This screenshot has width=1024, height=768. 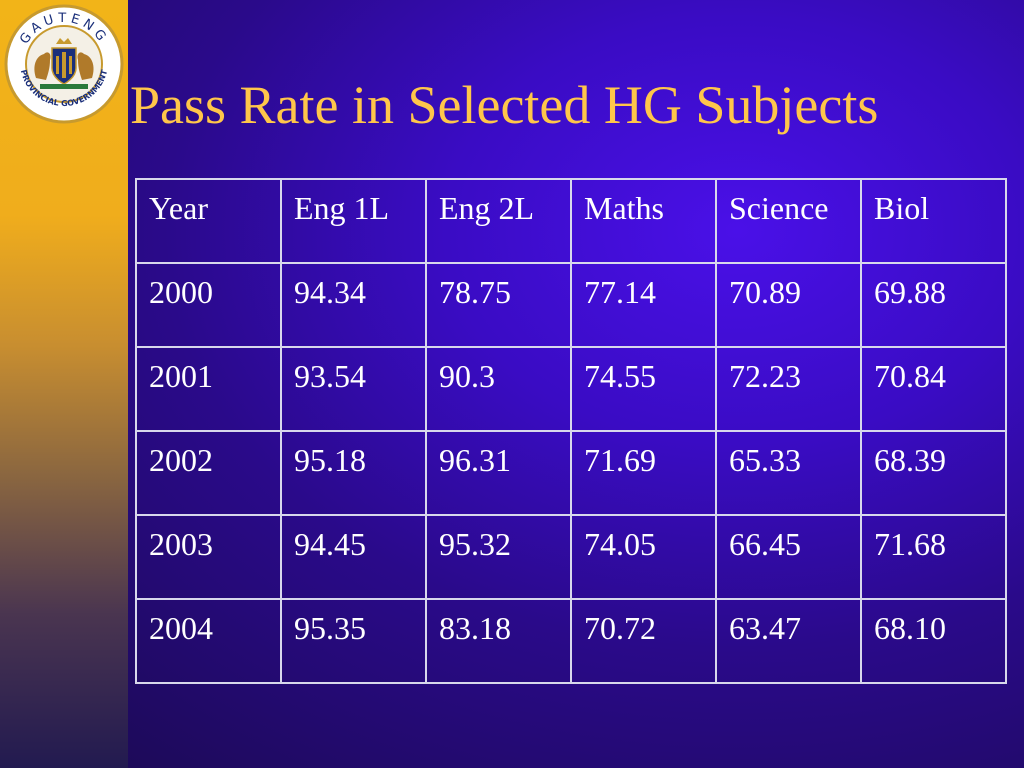 What do you see at coordinates (353, 389) in the screenshot?
I see `table-cell: 93.54` at bounding box center [353, 389].